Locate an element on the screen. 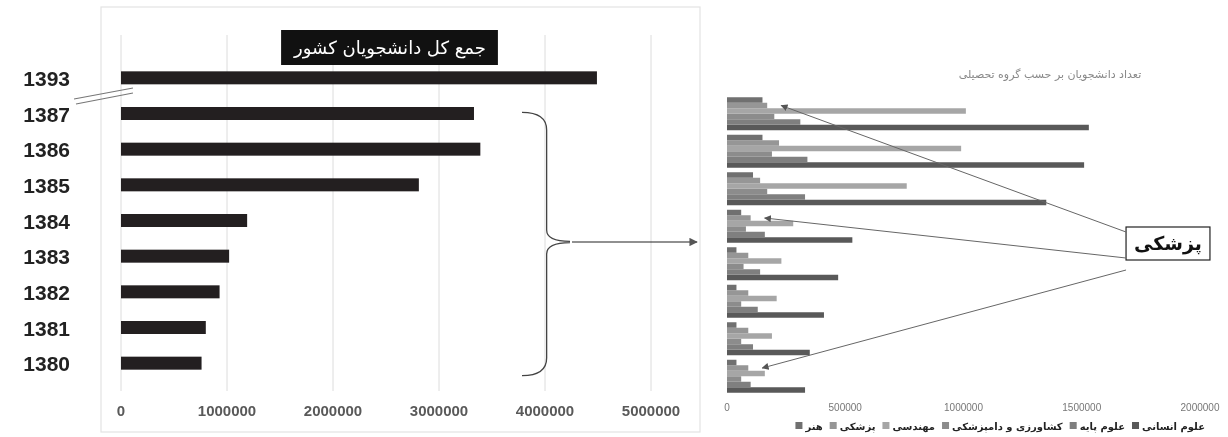  x-tick-label: 3000000 is located at coordinates (439, 410).